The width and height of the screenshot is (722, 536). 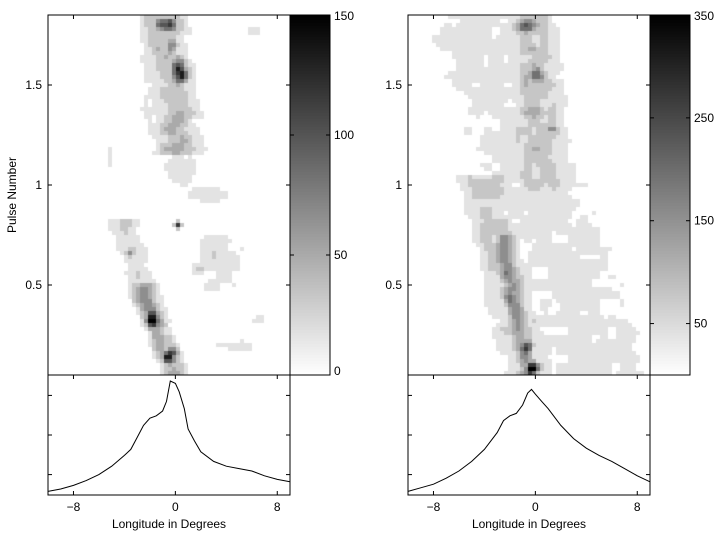 I want to click on right-profile-panel: −8 0 8 Longitude in Degrees, so click(x=529, y=452).